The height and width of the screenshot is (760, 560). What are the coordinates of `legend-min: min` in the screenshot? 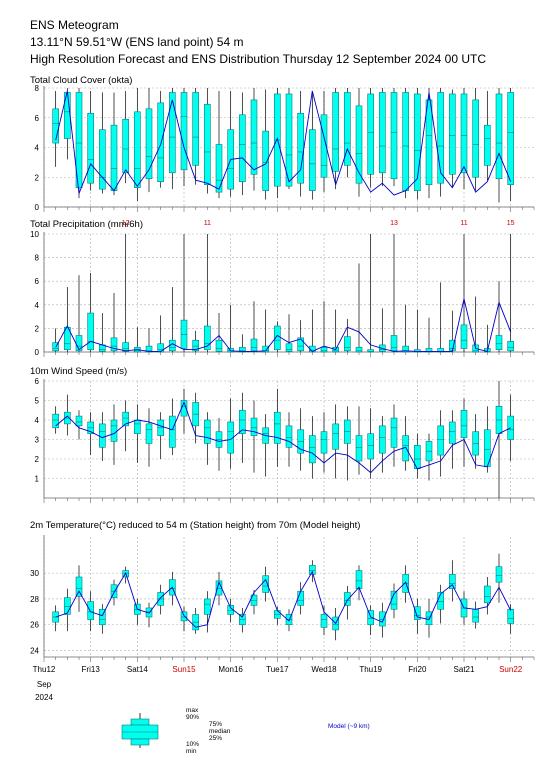 It's located at (191, 751).